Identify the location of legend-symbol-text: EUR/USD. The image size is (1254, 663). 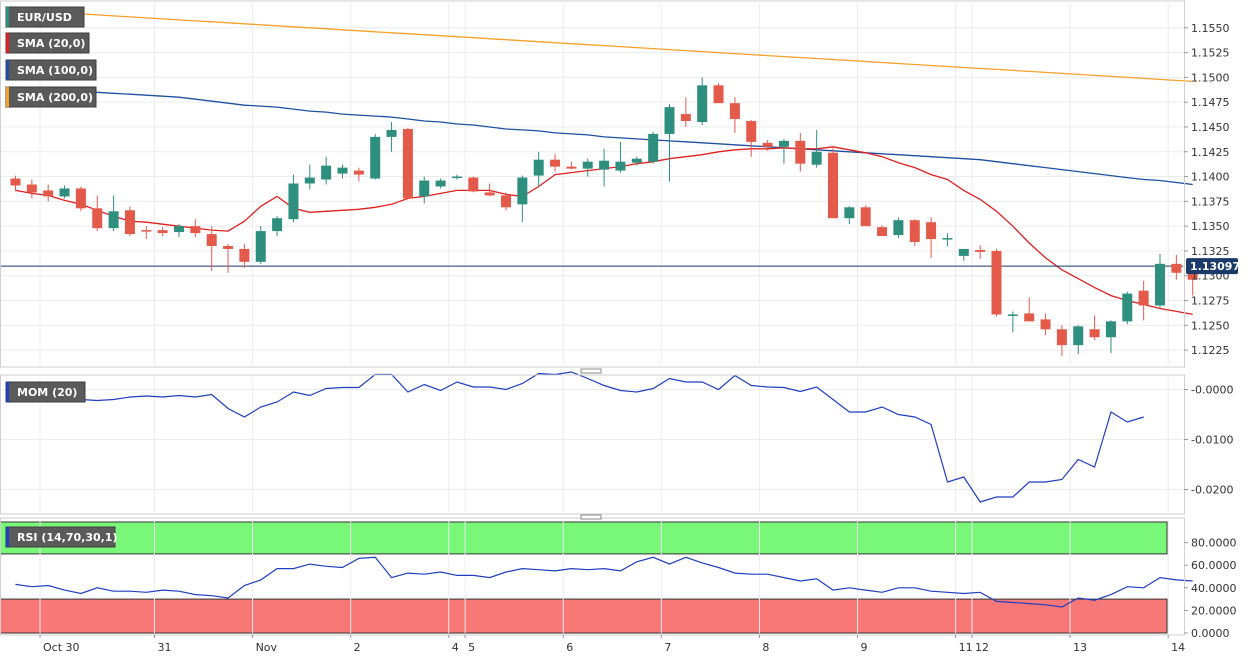
(44, 17).